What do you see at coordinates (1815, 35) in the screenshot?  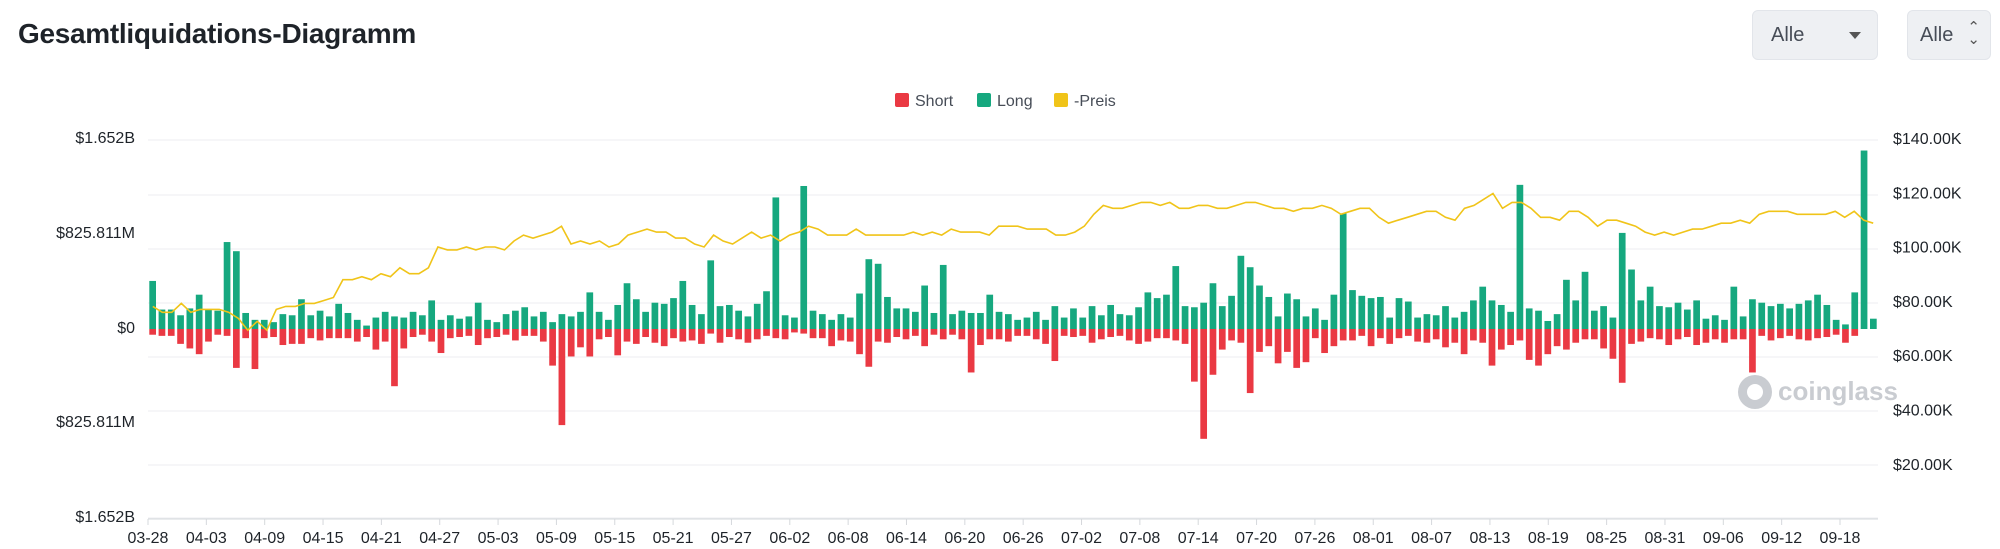 I see `filter-select-exchange: Alle` at bounding box center [1815, 35].